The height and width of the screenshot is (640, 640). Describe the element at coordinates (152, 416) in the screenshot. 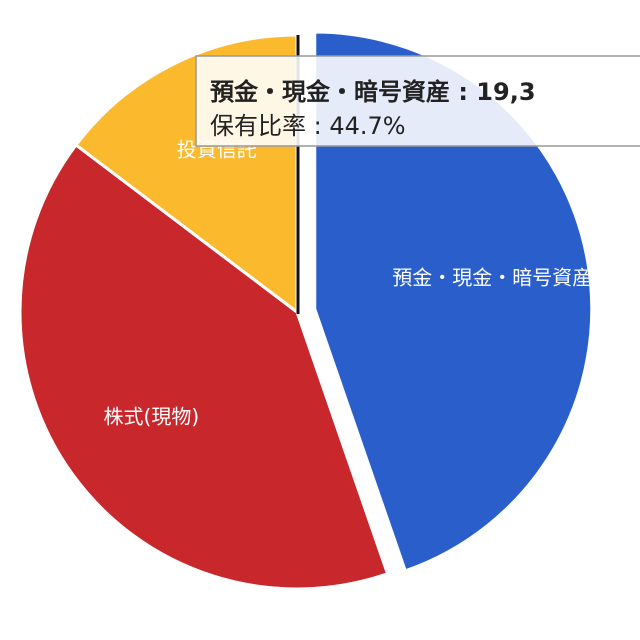

I see `slice-label: 株式(現物)` at that location.